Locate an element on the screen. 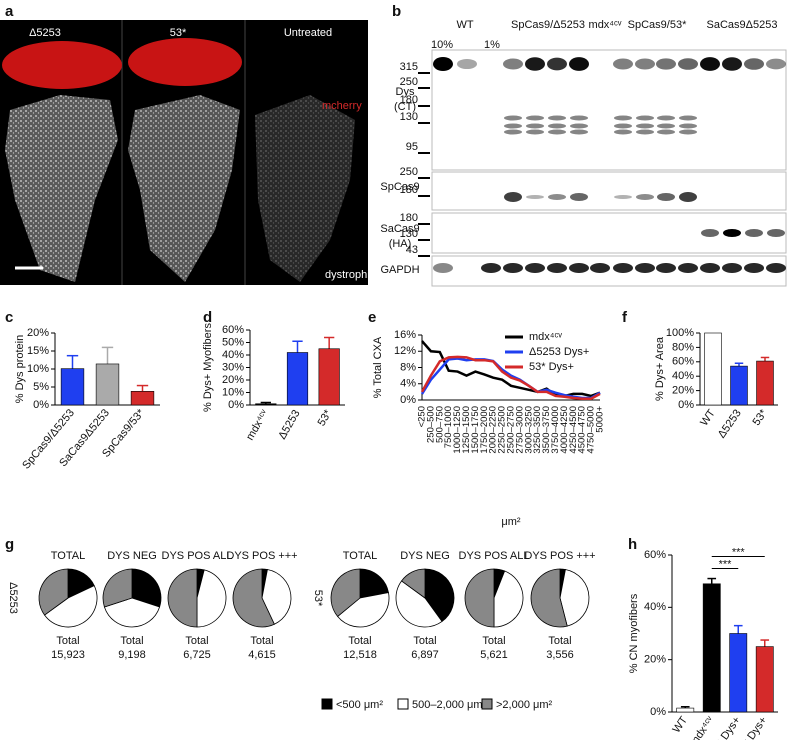 Image resolution: width=788 pixels, height=740 pixels. y-tick-label: 60% is located at coordinates (683, 362).